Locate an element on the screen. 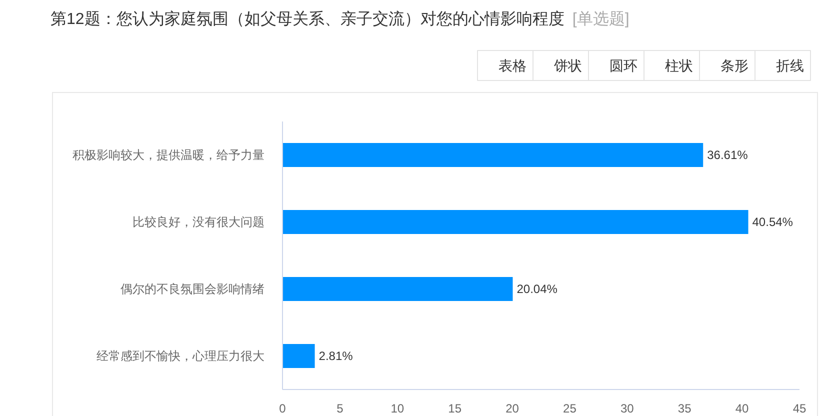 The image size is (832, 416). text: 饼状 is located at coordinates (567, 66).